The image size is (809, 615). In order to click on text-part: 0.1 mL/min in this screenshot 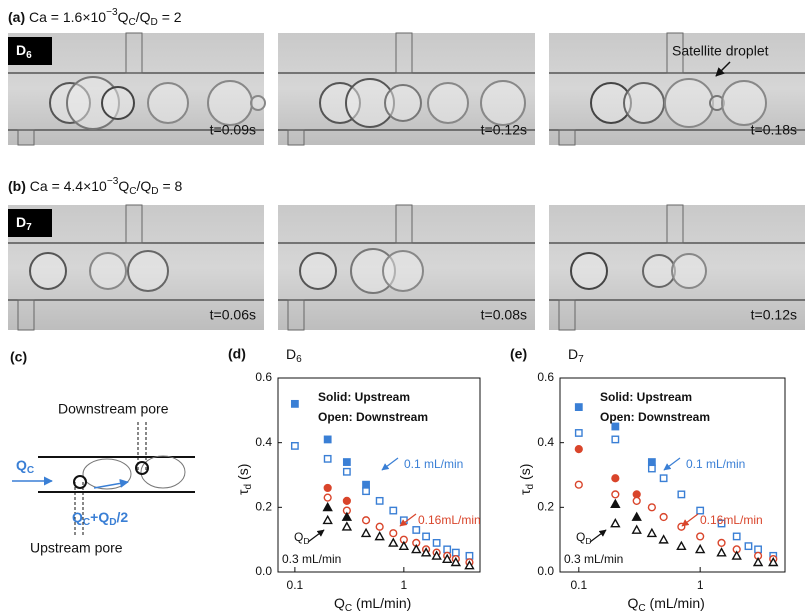, I will do `click(433, 464)`.